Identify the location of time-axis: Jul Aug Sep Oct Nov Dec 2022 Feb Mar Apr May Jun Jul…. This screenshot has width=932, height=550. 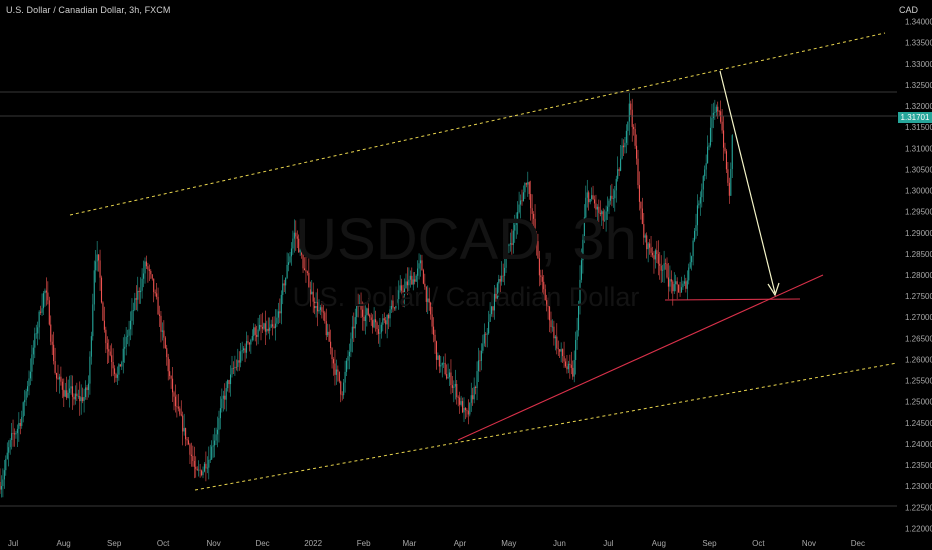
(436, 543).